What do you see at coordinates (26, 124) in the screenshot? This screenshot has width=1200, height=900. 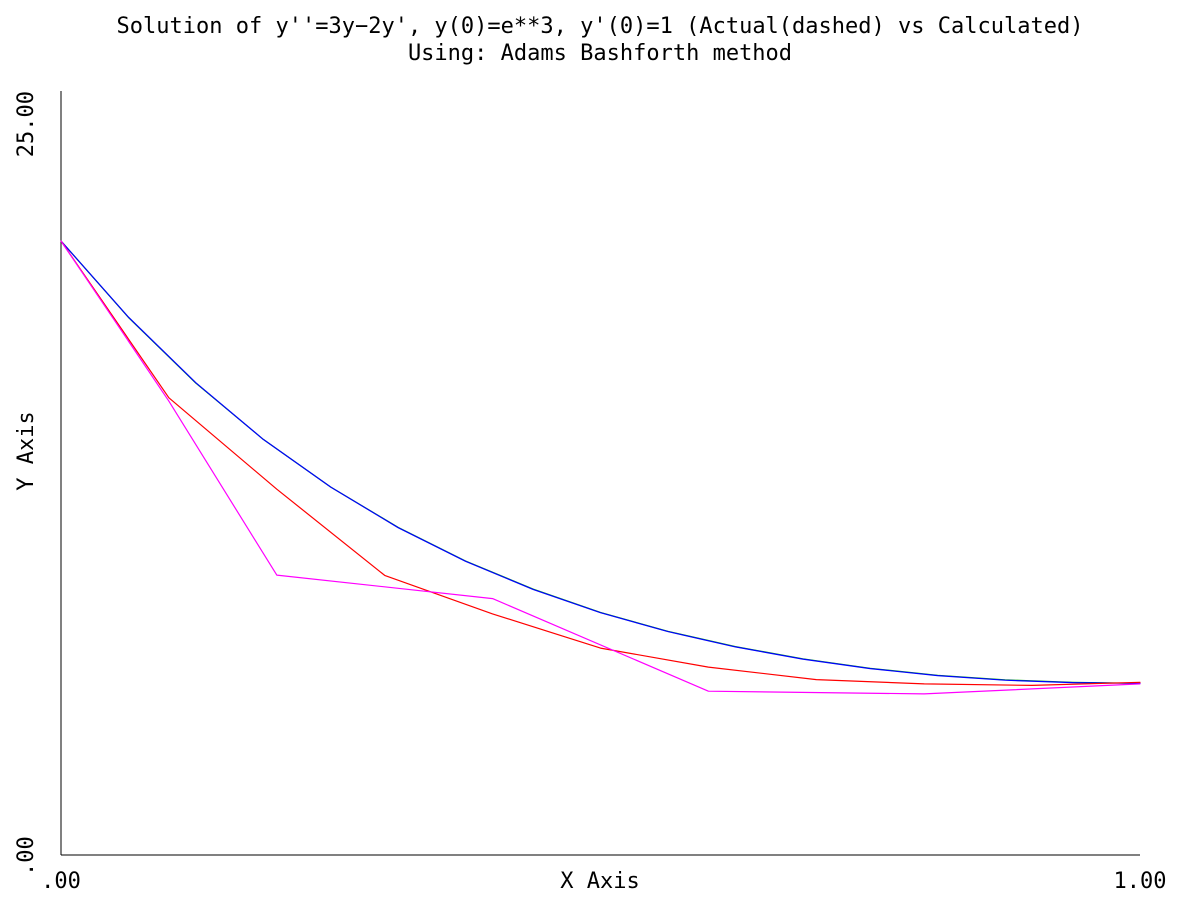 I see `y-tick-label-max: 25.00` at bounding box center [26, 124].